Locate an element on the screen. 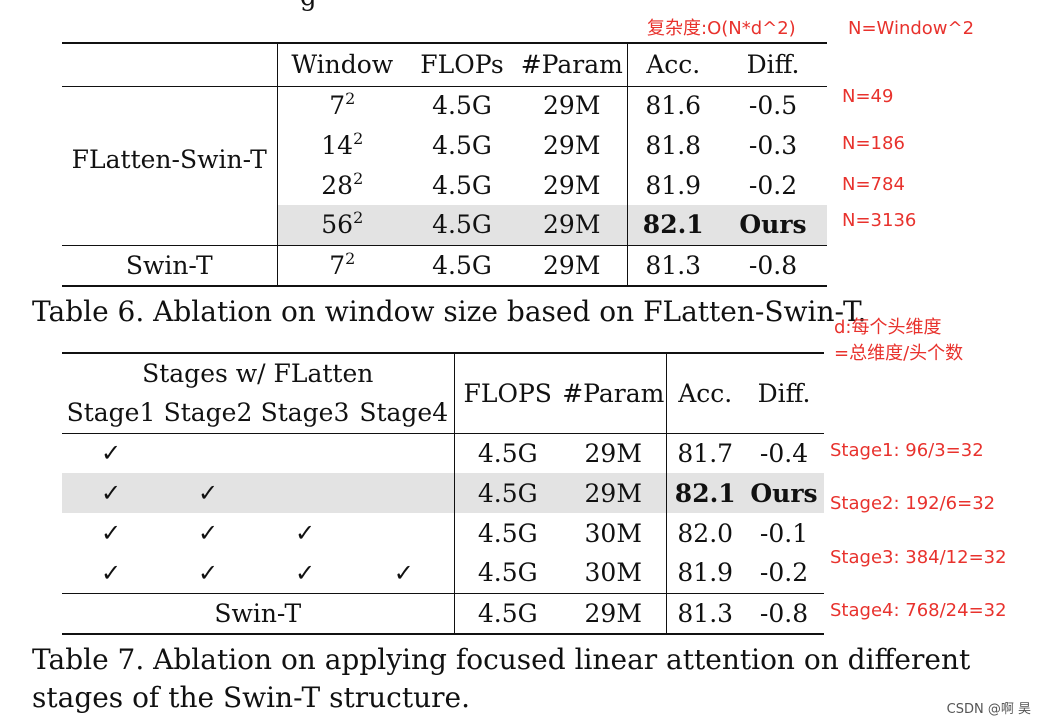 This screenshot has height=725, width=1045. table7-header-stage3: Stage3 is located at coordinates (305, 413).